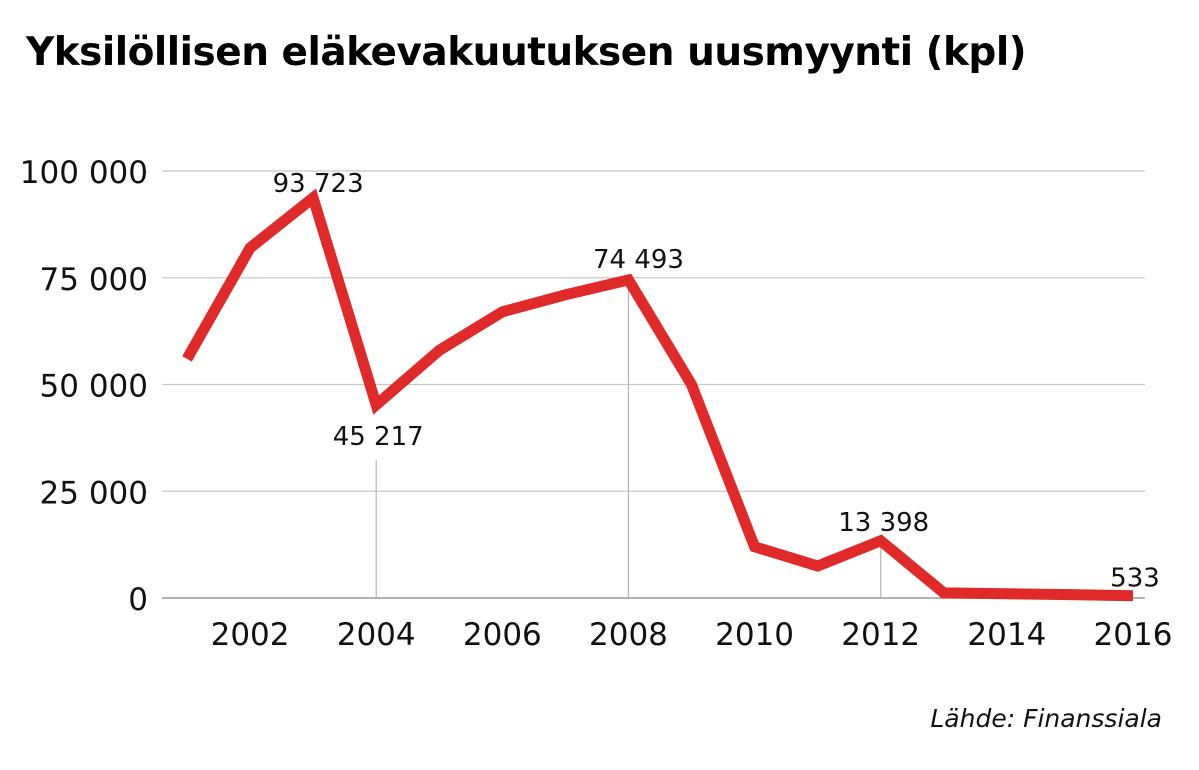 The image size is (1199, 770). Describe the element at coordinates (1133, 635) in the screenshot. I see `x-tick-label: 2016` at that location.